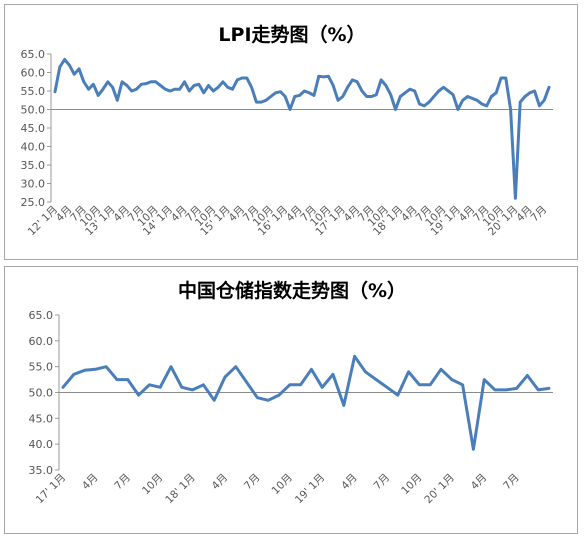  I want to click on warehouse-y-tick-label: 35.0, so click(41, 470).